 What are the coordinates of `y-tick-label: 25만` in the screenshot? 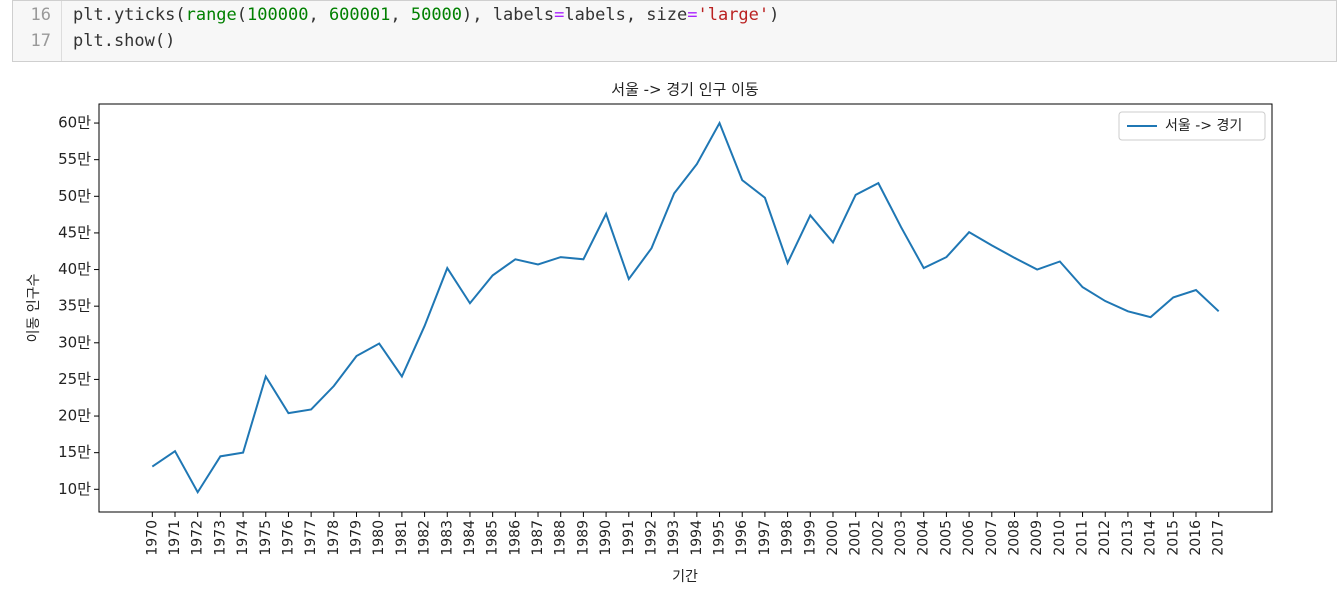 It's located at (74, 379).